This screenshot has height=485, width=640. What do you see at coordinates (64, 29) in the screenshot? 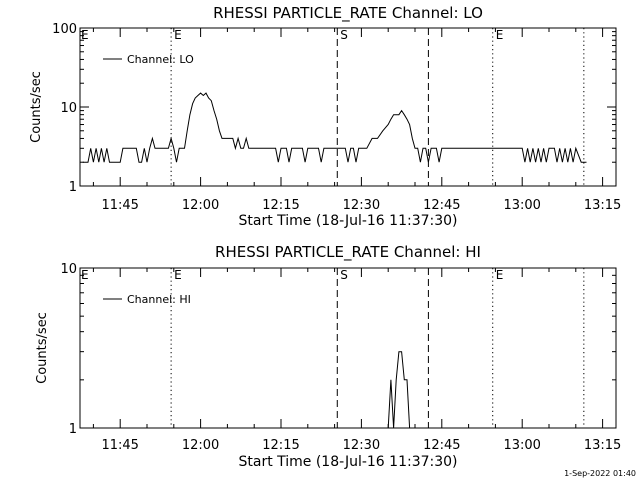
I see `y-tick-label: 100` at bounding box center [64, 29].